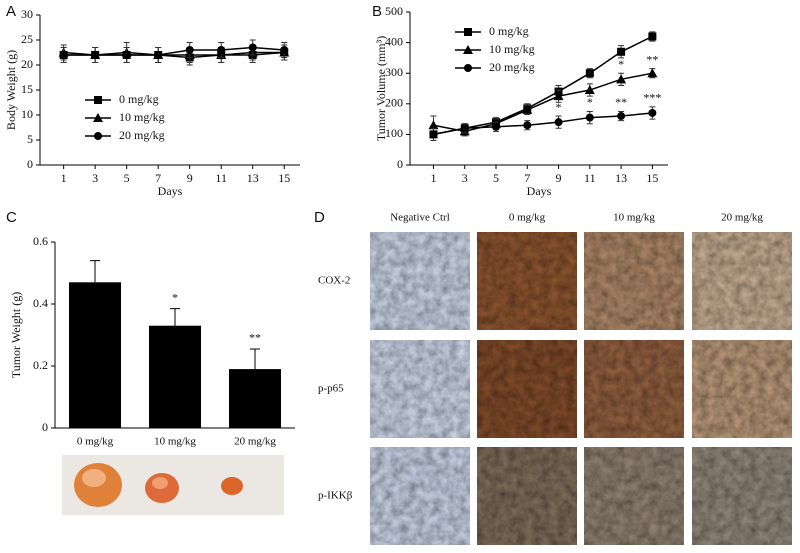  I want to click on y-axis-label: Tumor Volume (mm³), so click(381, 88).